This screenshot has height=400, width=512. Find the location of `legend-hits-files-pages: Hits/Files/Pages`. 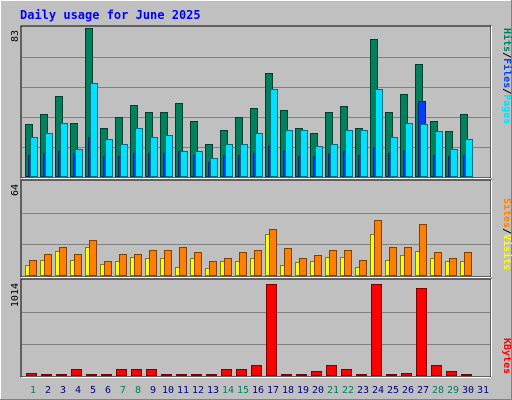

legend-hits-files-pages: Hits/Files/Pages is located at coordinates (506, 76).